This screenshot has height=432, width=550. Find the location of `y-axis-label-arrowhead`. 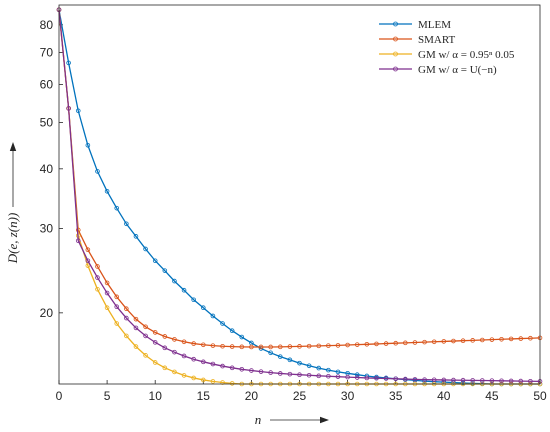

y-axis-label-arrowhead is located at coordinates (13, 146).